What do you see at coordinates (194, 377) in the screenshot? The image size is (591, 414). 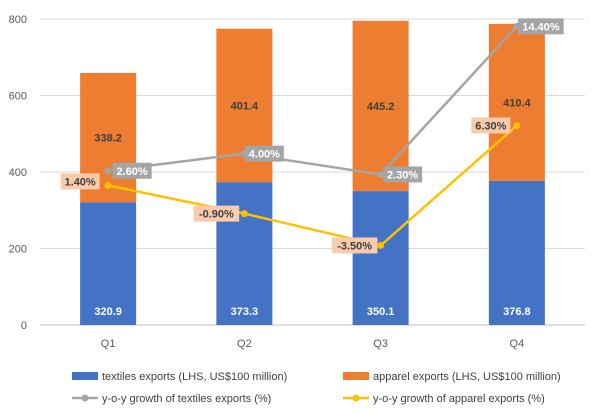 I see `legend-label: textiles exports (LHS, US$100 million)` at bounding box center [194, 377].